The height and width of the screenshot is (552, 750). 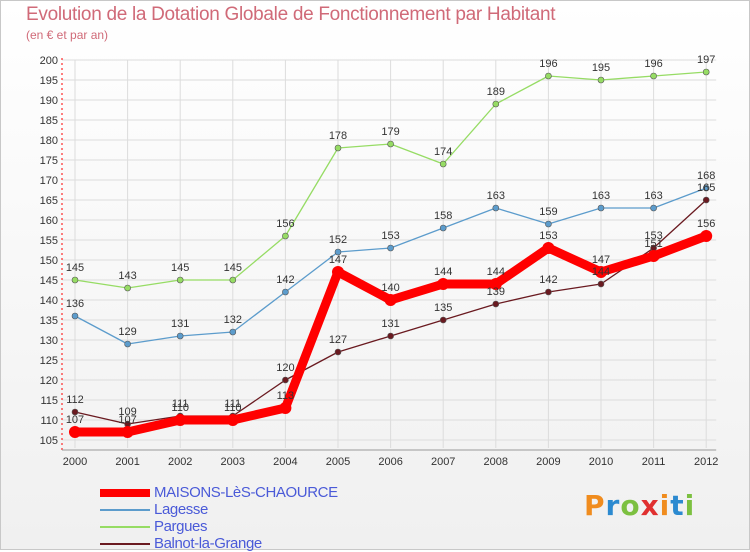 What do you see at coordinates (654, 462) in the screenshot?
I see `x-tick-label: 2011` at bounding box center [654, 462].